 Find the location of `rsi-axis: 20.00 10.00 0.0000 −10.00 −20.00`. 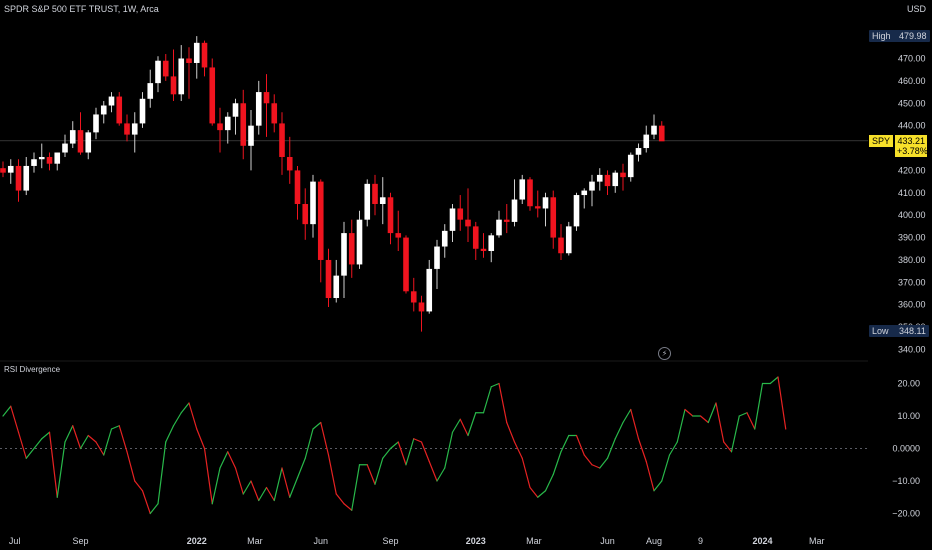

rsi-axis: 20.00 10.00 0.0000 −10.00 −20.00 is located at coordinates (906, 449).